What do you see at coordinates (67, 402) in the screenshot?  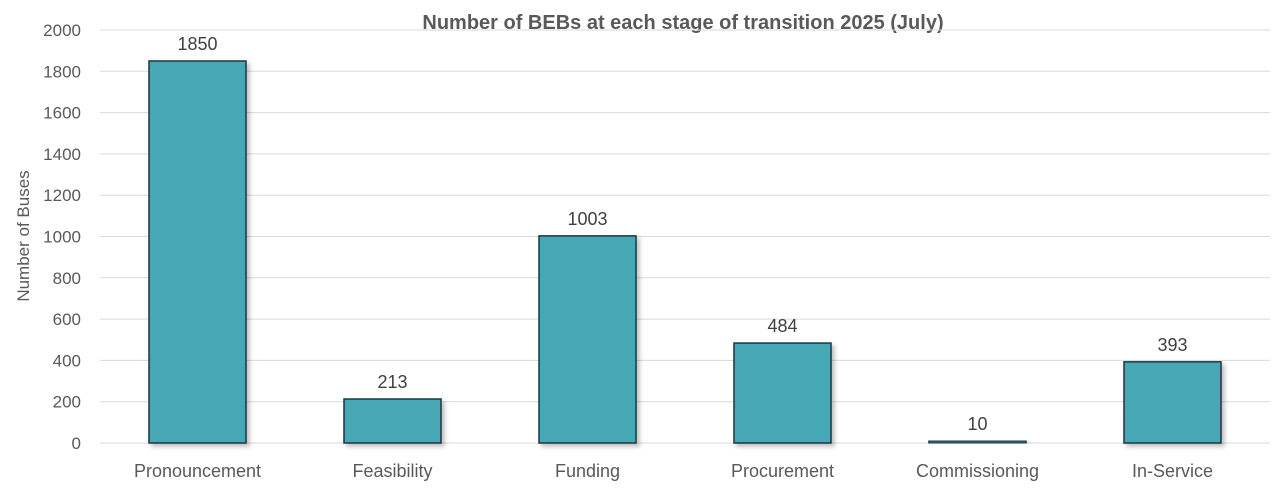 I see `y-tick-label: 200` at bounding box center [67, 402].